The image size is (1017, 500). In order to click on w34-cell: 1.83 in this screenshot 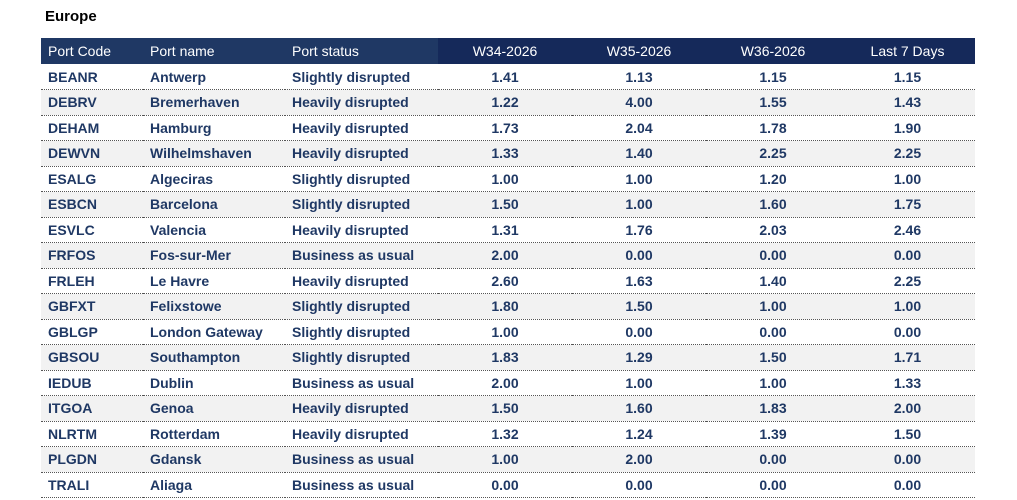, I will do `click(505, 357)`.